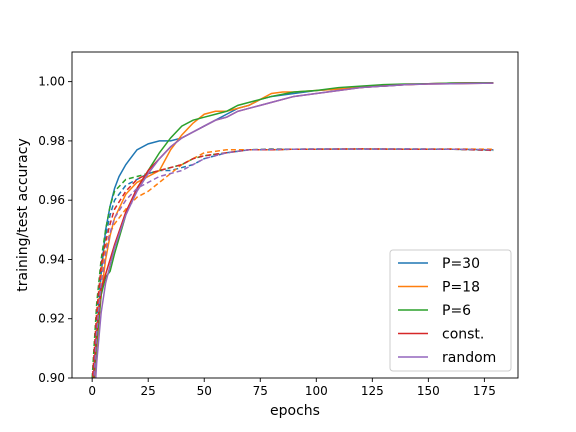 The image size is (576, 432). I want to click on legend-label: P=6, so click(456, 311).